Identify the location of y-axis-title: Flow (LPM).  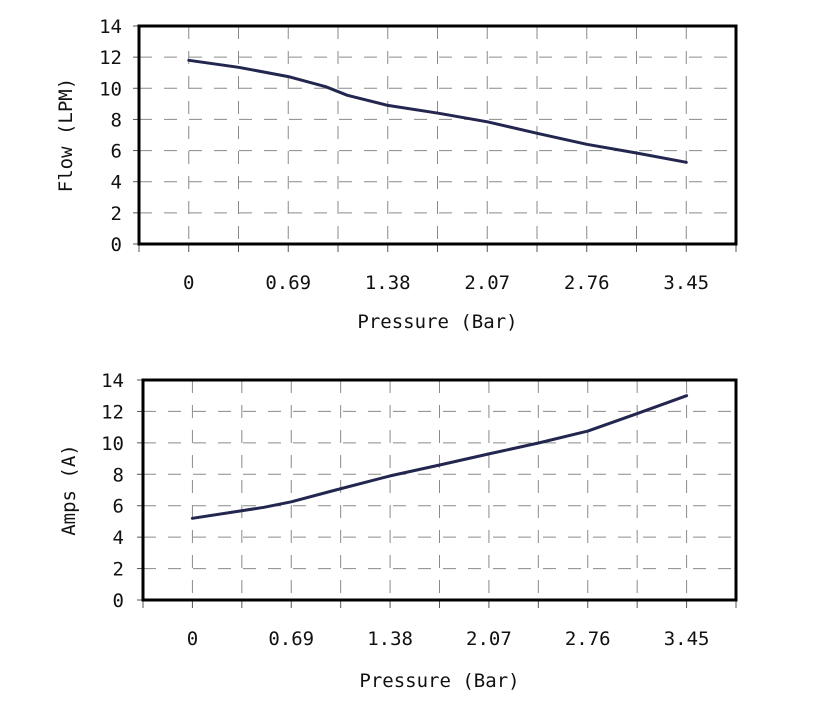
(66, 135).